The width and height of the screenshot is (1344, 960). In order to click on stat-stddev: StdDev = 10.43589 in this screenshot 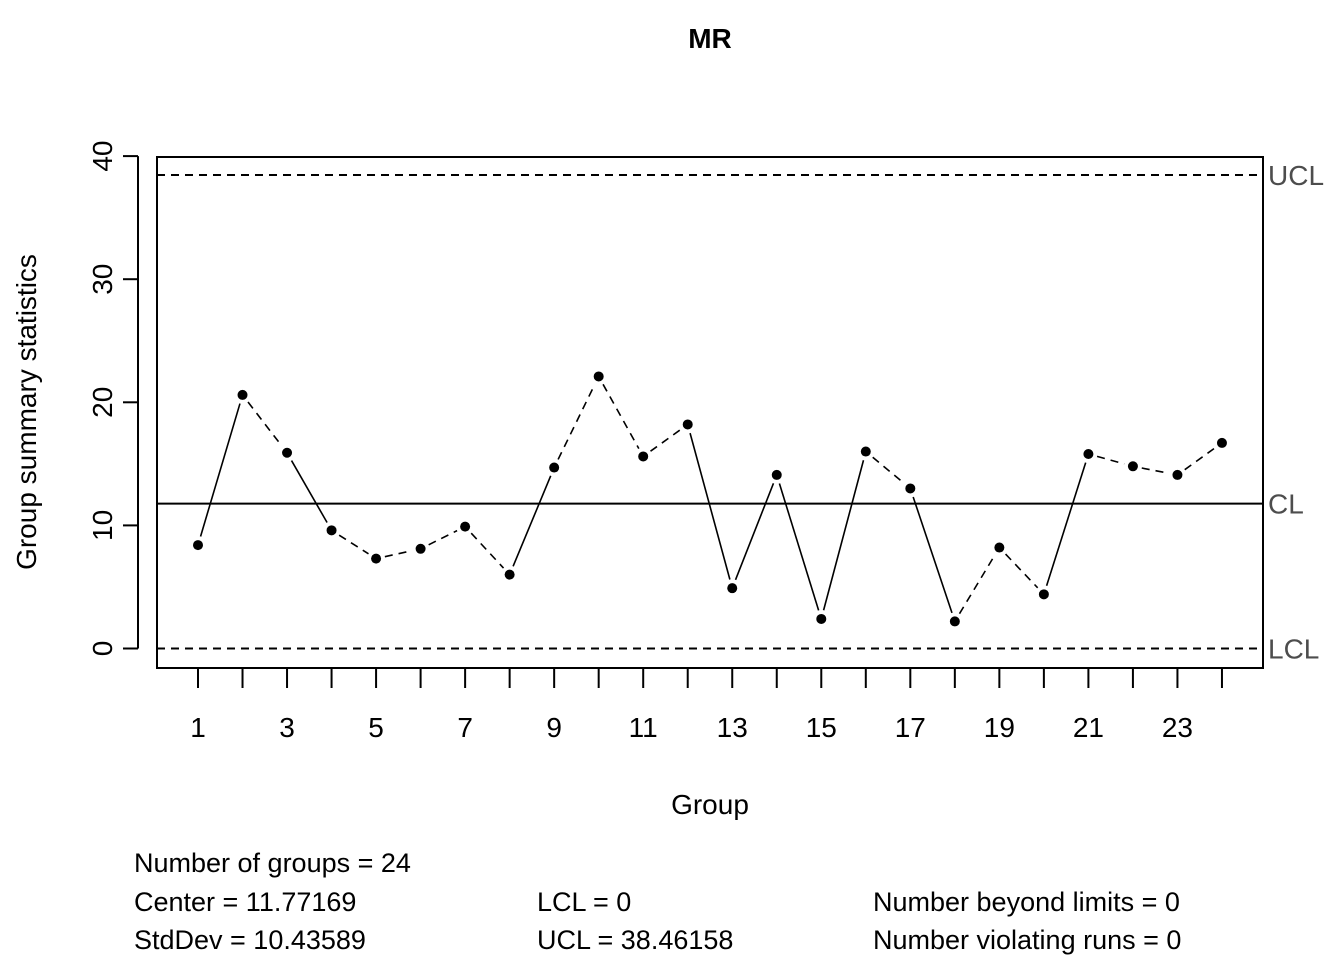, I will do `click(250, 940)`.